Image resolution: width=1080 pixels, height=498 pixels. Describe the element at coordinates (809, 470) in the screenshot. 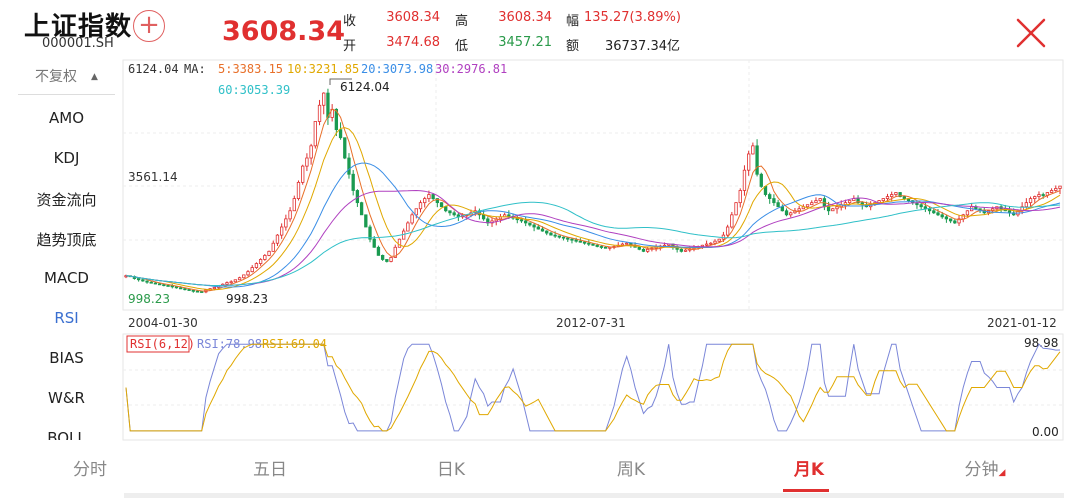

I see `tab-monthly-k: 月K` at that location.